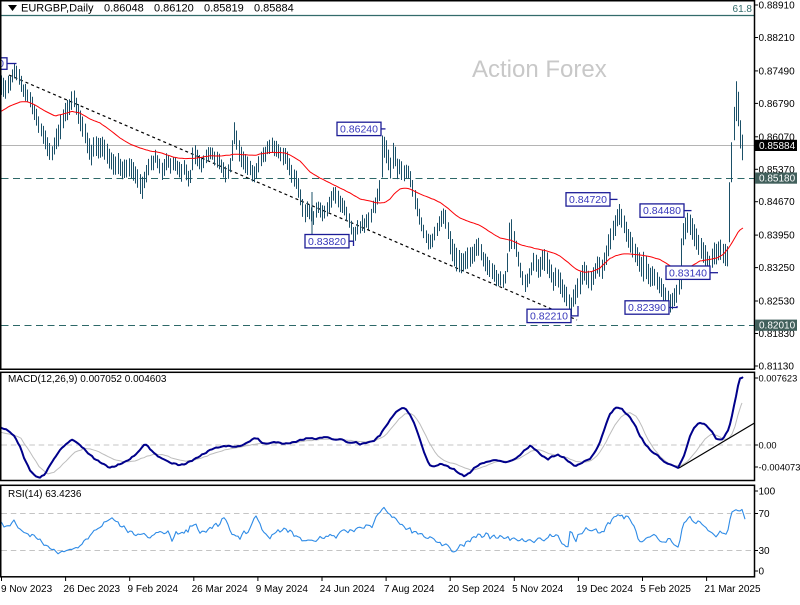 This screenshot has height=605, width=800. What do you see at coordinates (762, 572) in the screenshot?
I see `svg-text: 0` at bounding box center [762, 572].